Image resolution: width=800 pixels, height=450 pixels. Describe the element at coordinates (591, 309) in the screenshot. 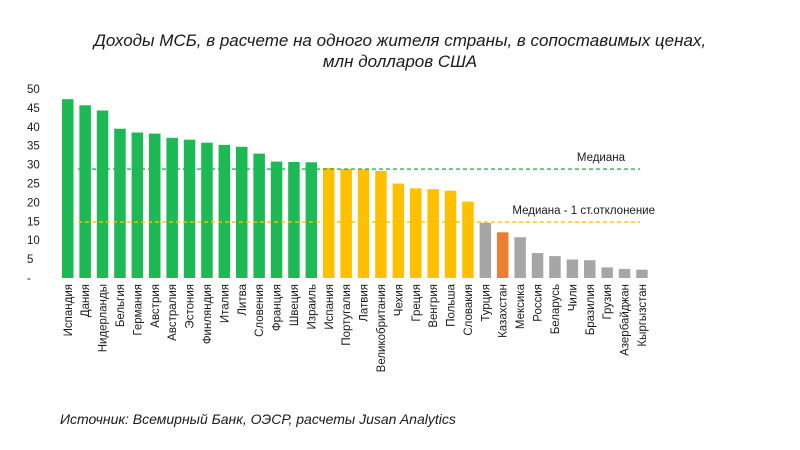

I see `x-tick-label: Бразилия` at that location.